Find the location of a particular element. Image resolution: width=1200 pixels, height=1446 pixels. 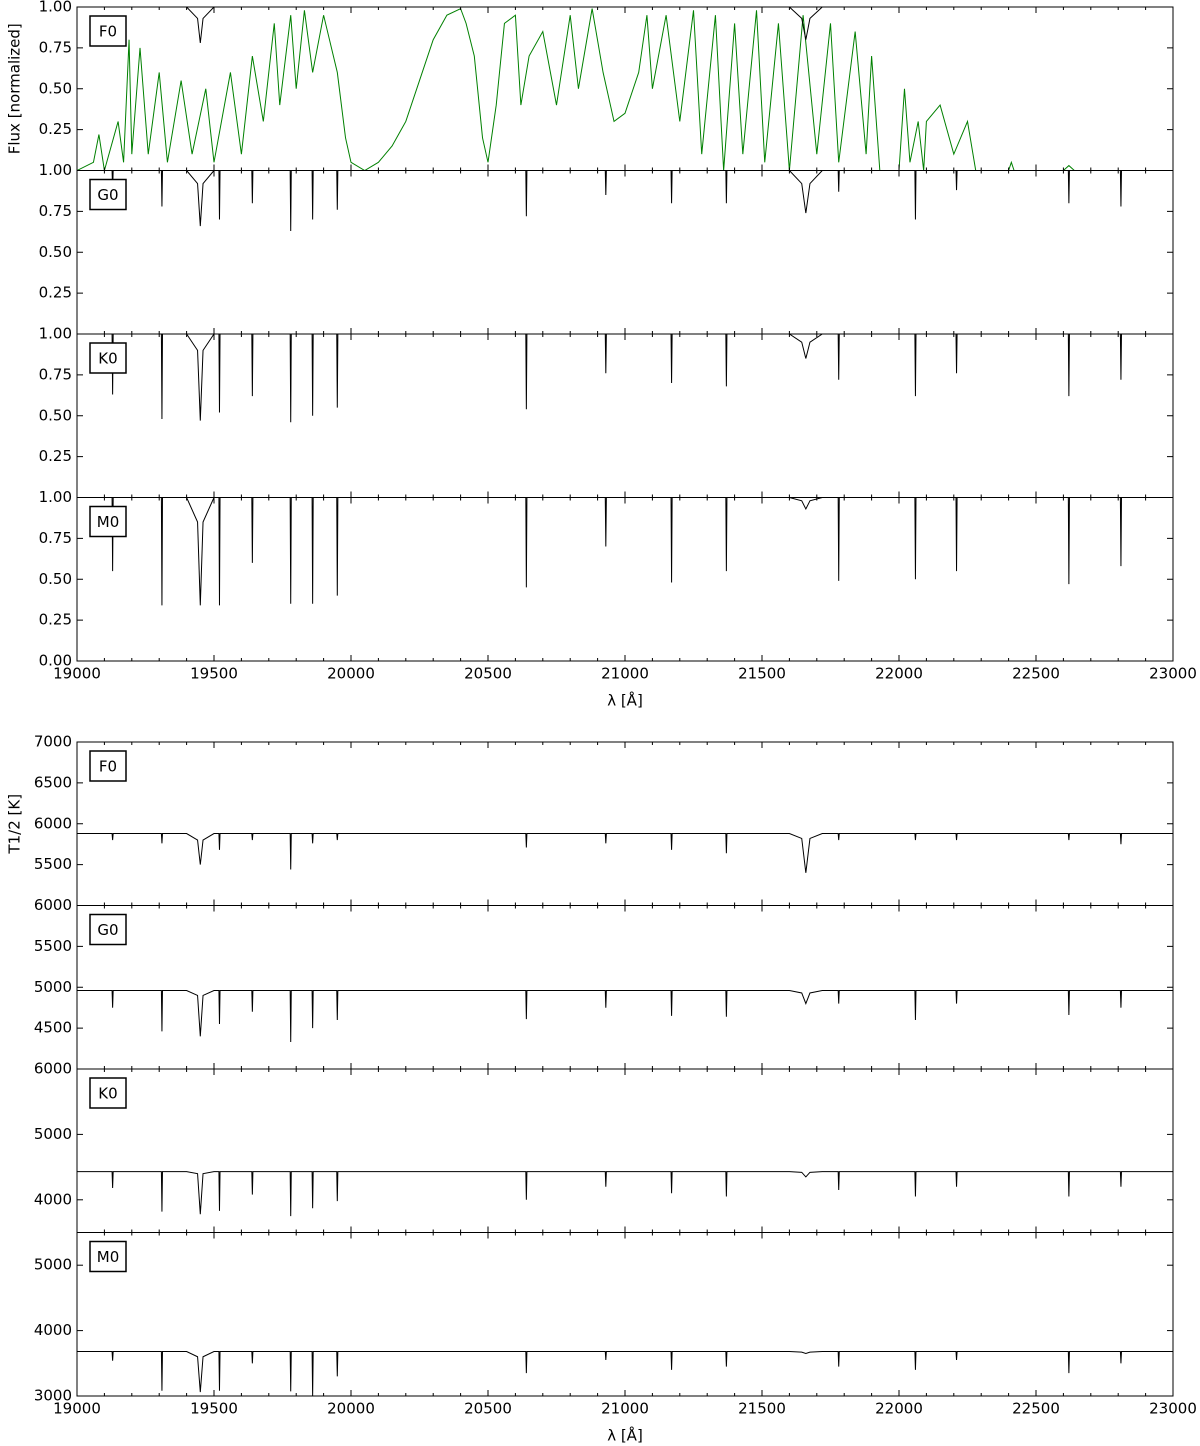

y-tick-label: 0.00 is located at coordinates (55, 661).